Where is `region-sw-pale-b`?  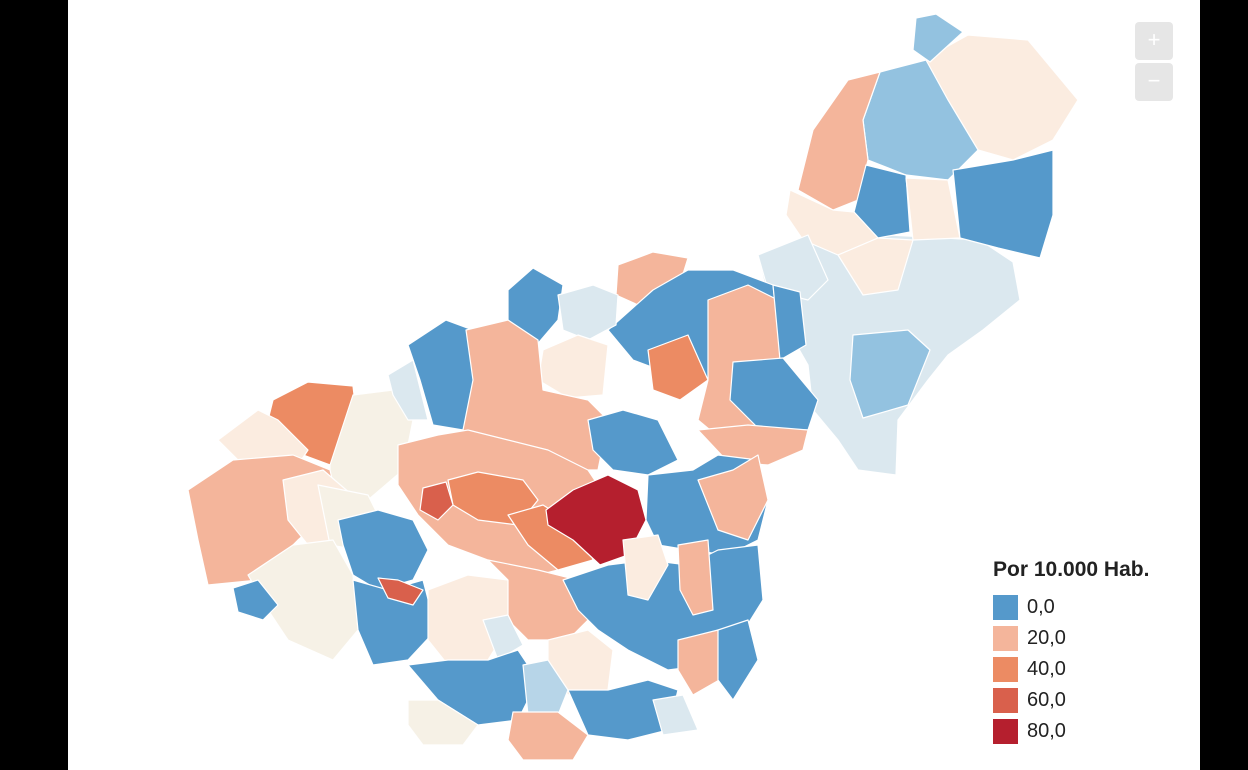 region-sw-pale-b is located at coordinates (503, 637).